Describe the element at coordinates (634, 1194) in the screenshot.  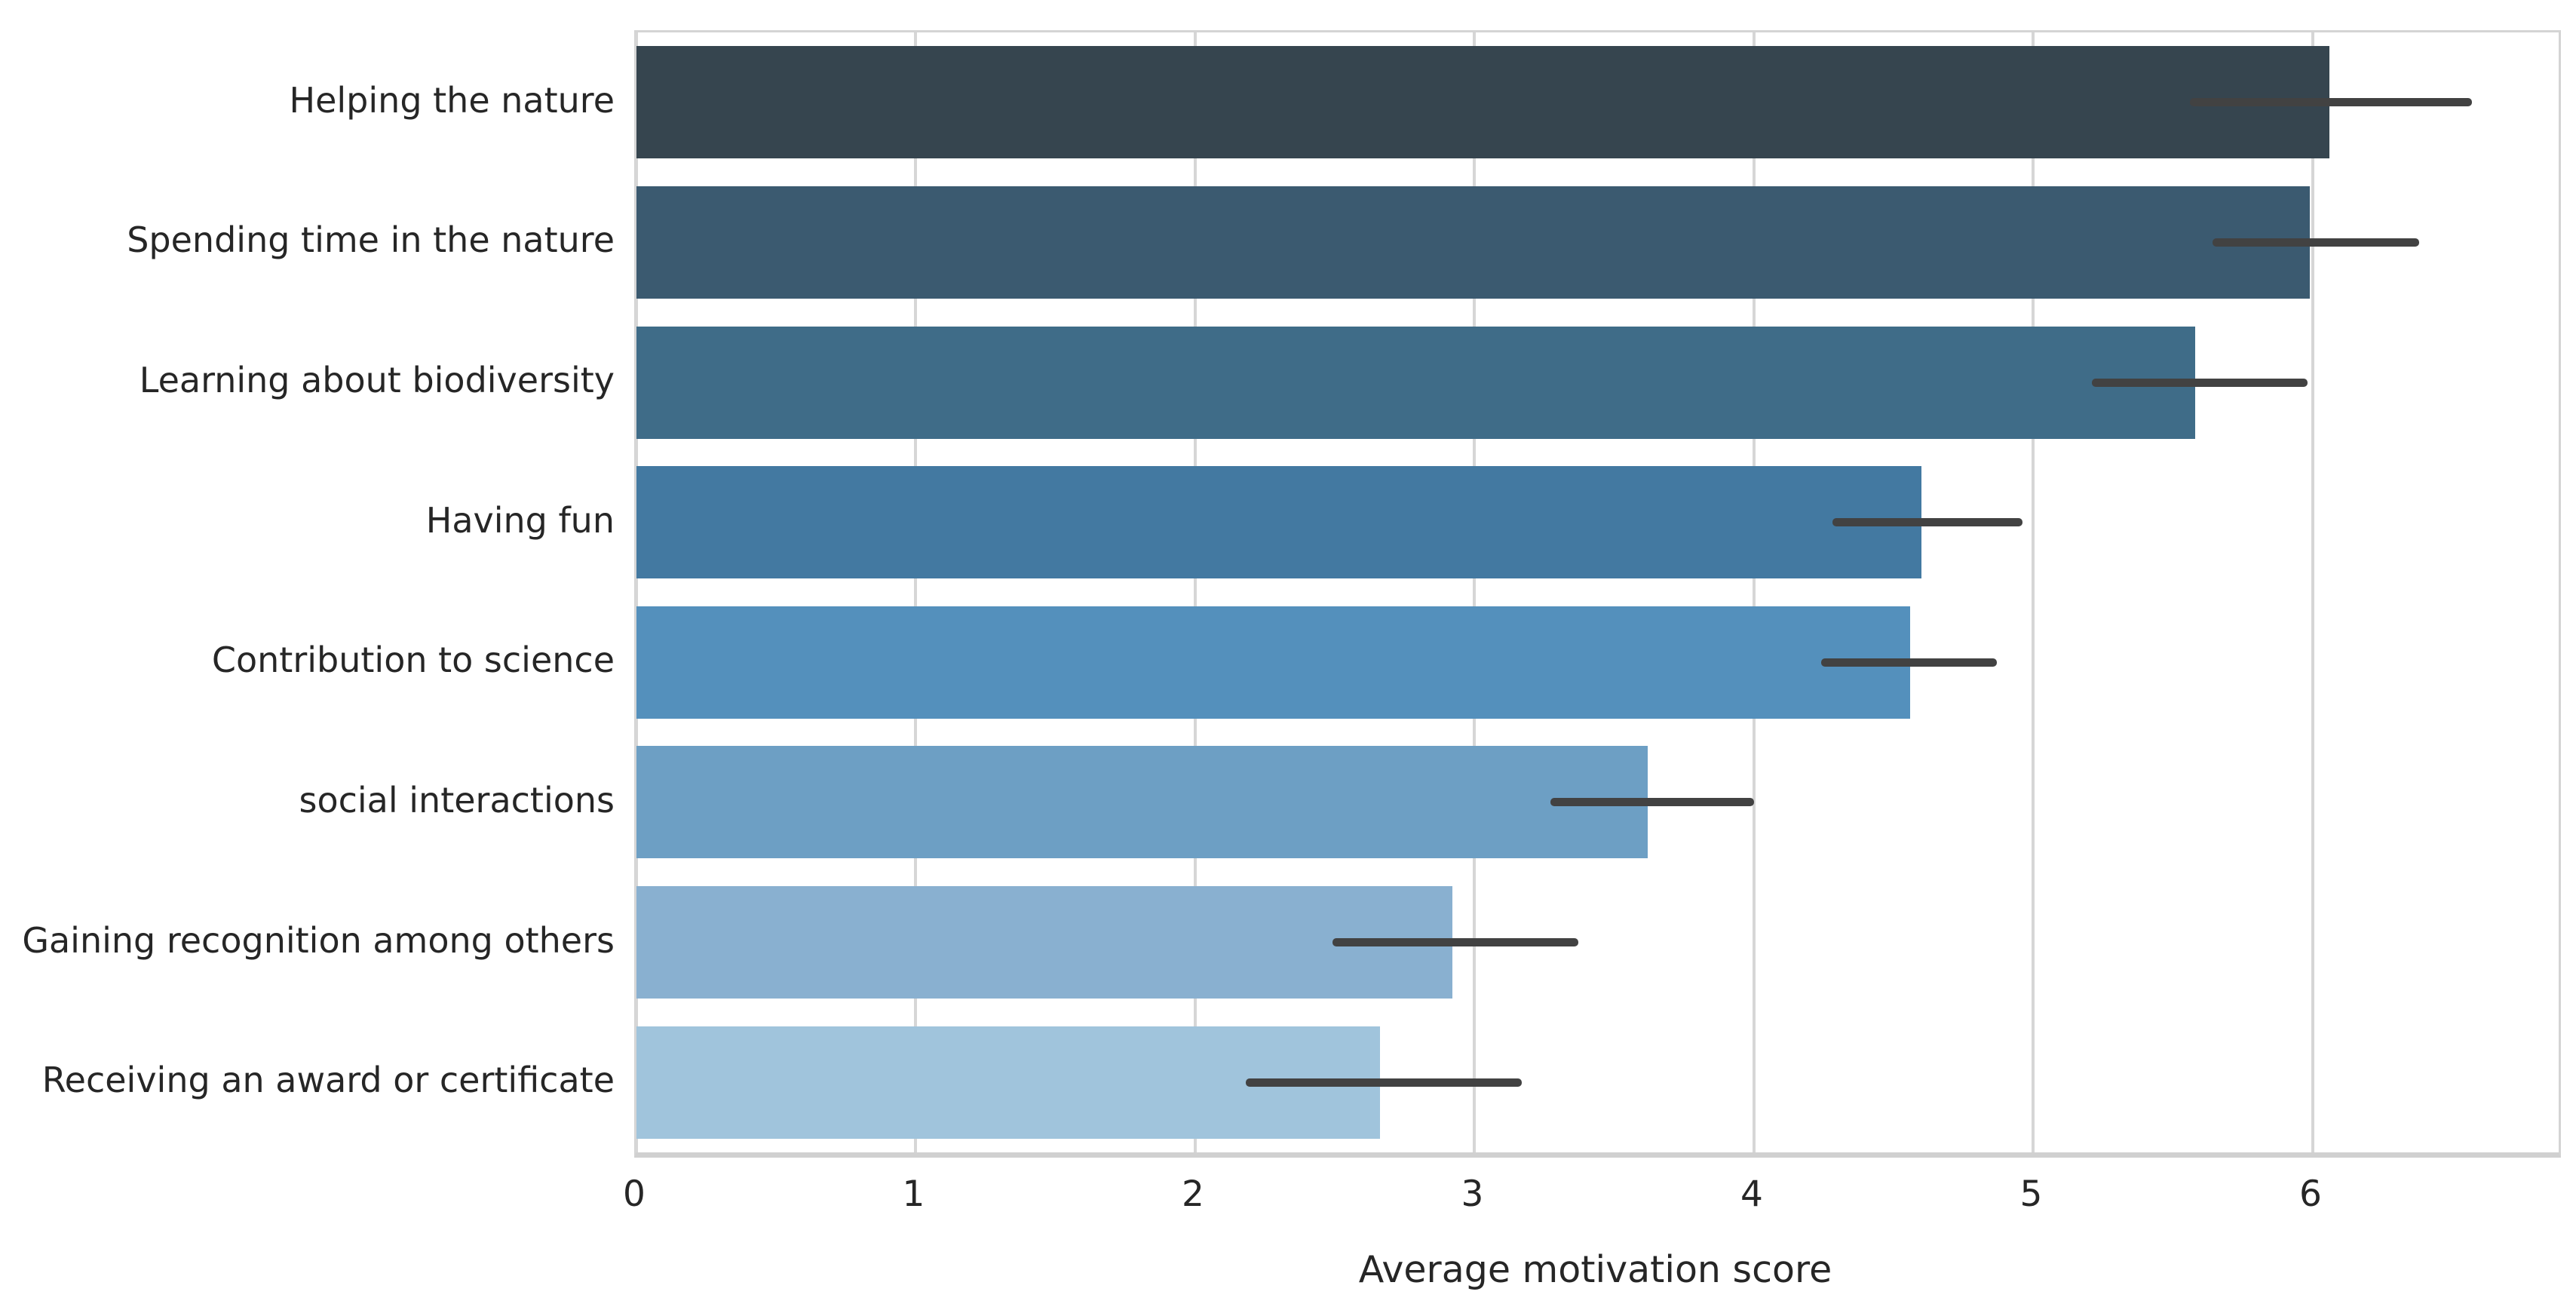
I see `x-tick-label: 0` at that location.